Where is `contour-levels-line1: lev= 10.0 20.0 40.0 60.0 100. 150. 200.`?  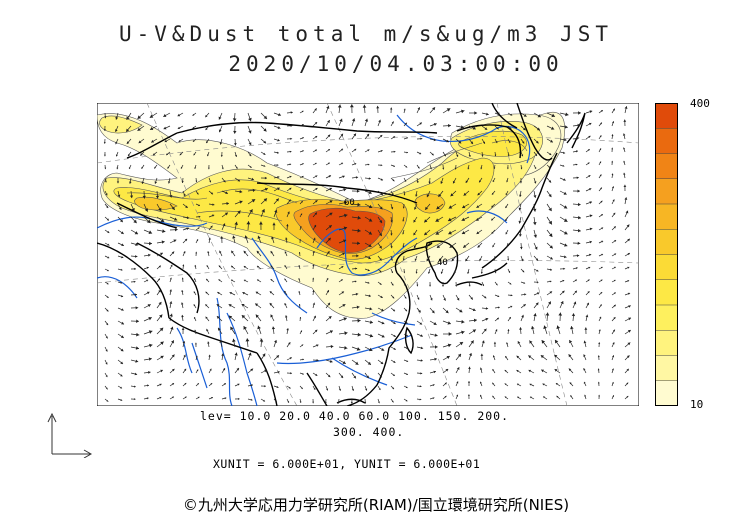
contour-levels-line1: lev= 10.0 20.0 40.0 60.0 100. 150. 200. is located at coordinates (355, 416).